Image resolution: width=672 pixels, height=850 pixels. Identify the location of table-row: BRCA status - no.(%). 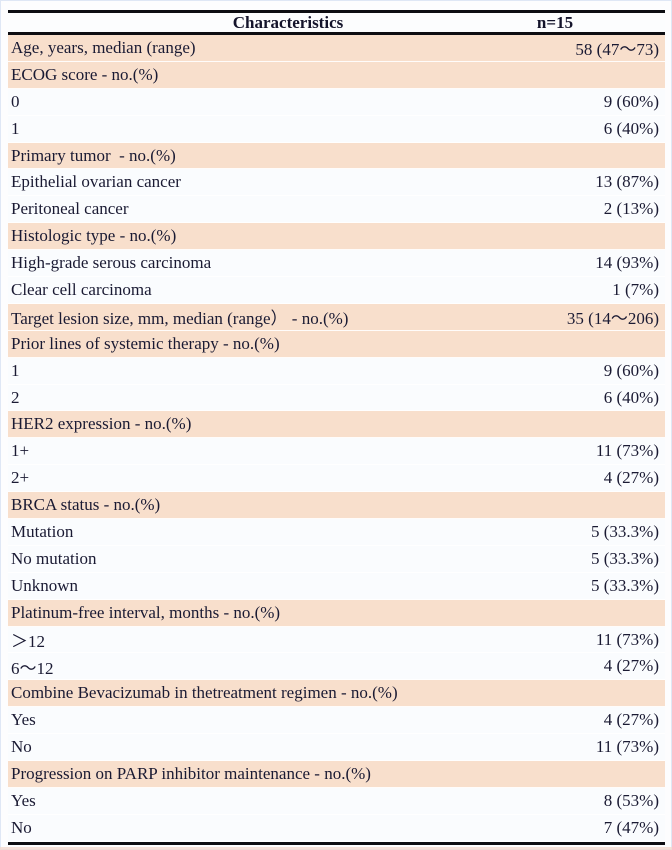
(336, 506).